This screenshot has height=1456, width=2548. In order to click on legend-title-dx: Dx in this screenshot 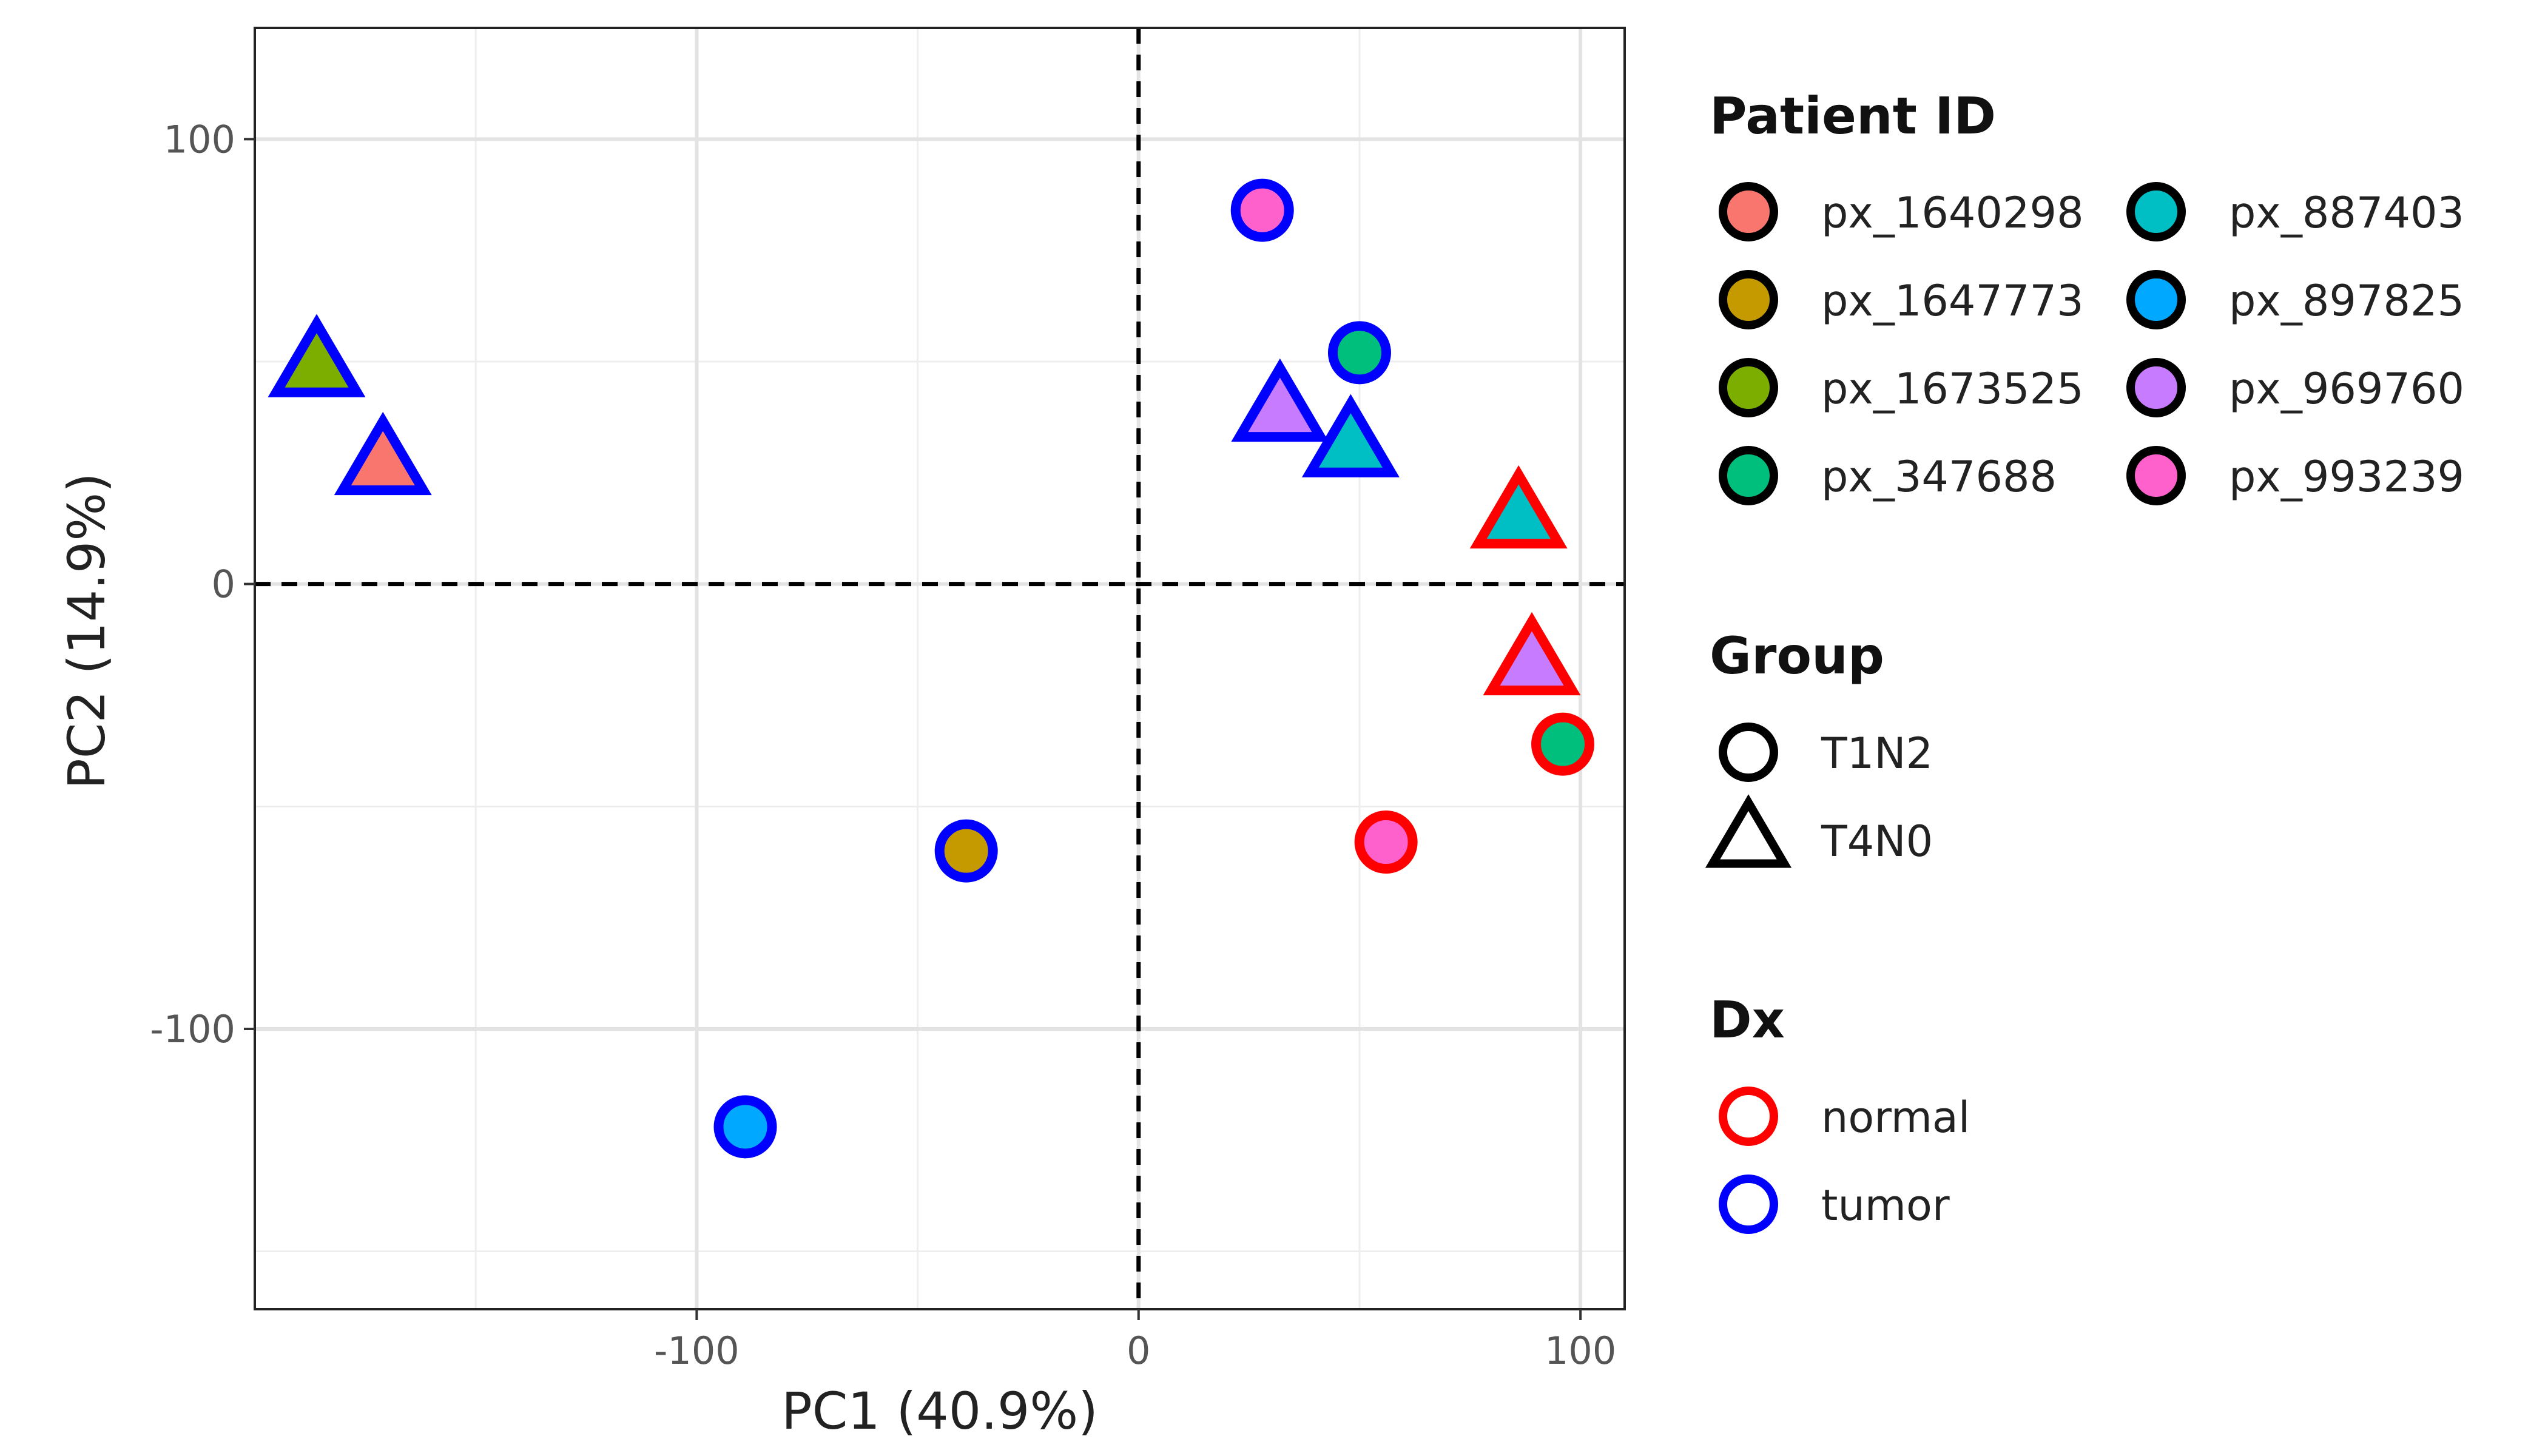, I will do `click(1747, 1020)`.